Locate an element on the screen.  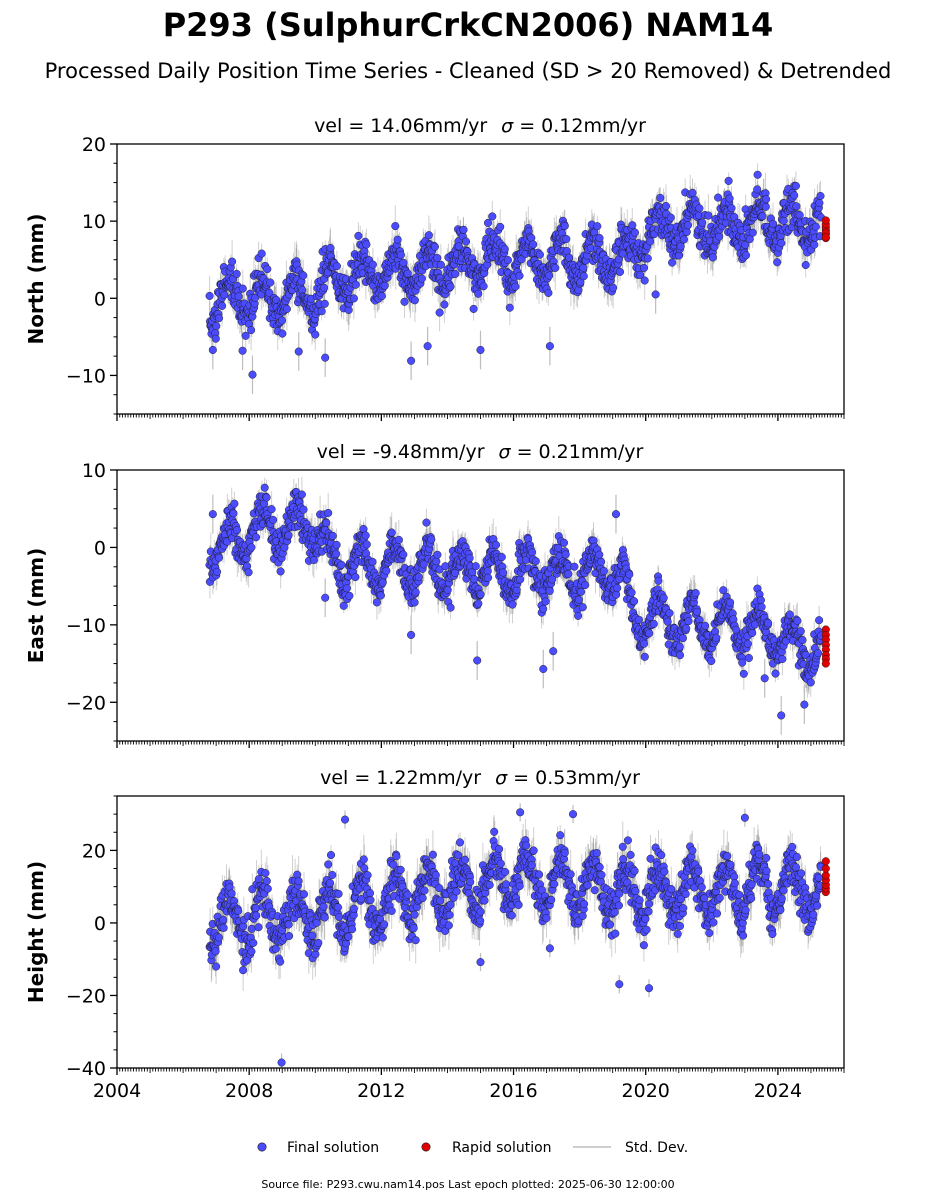
final-points-north is located at coordinates (515, 274).